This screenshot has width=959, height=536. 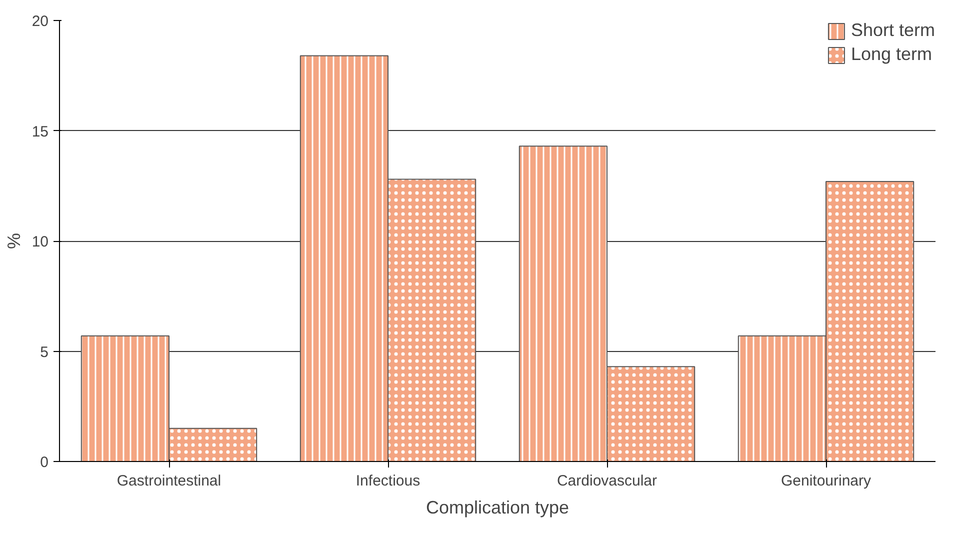 I want to click on y-tick-label: 10, so click(x=40, y=242).